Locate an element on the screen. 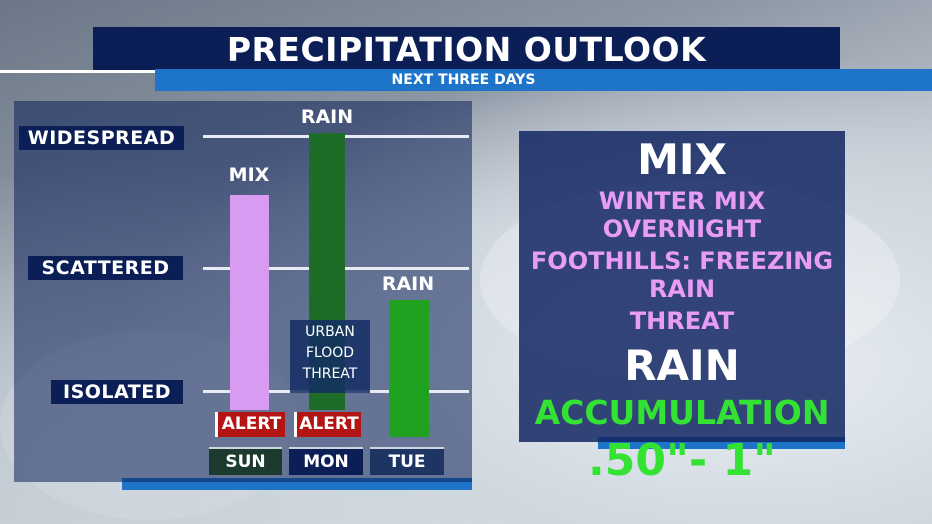 The height and width of the screenshot is (524, 932). page-title: PRECIPITATION OUTLOOK is located at coordinates (466, 49).